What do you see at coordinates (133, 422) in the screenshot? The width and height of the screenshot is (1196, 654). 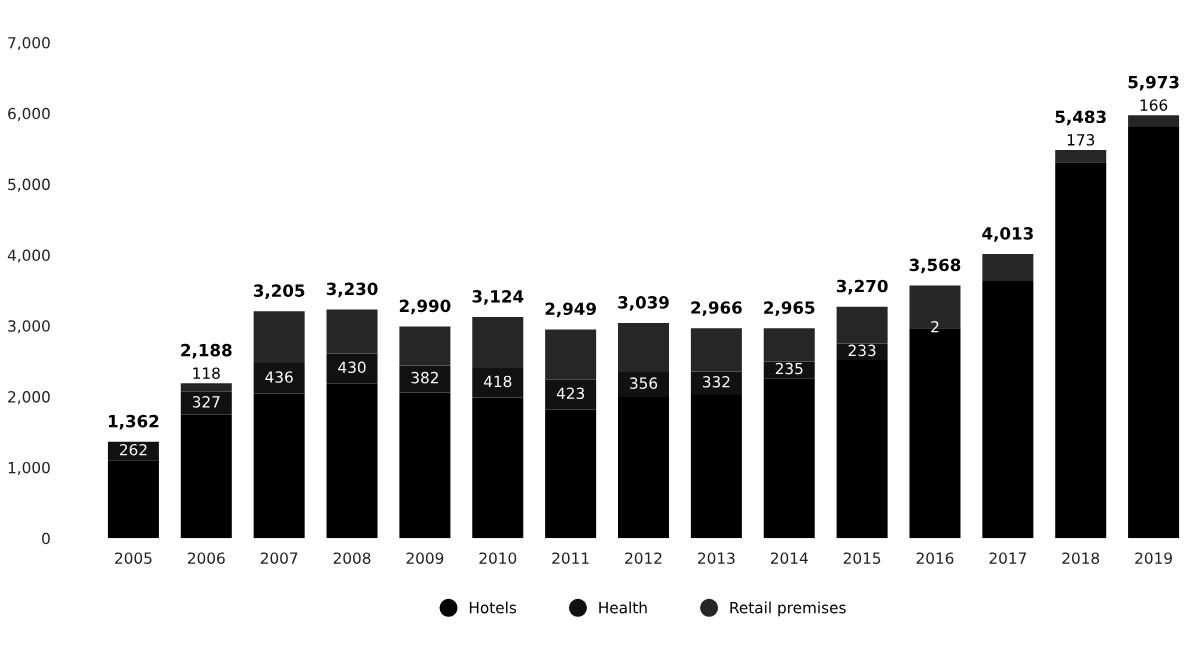 I see `total-label: 1,362` at bounding box center [133, 422].